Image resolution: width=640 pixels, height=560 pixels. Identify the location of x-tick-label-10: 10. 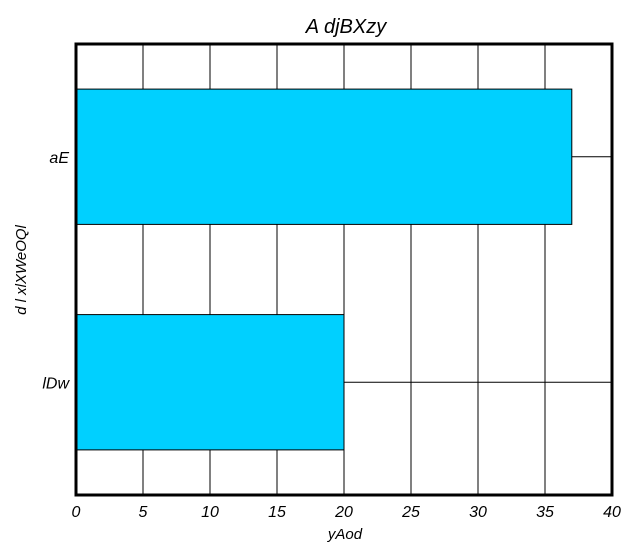
(210, 512).